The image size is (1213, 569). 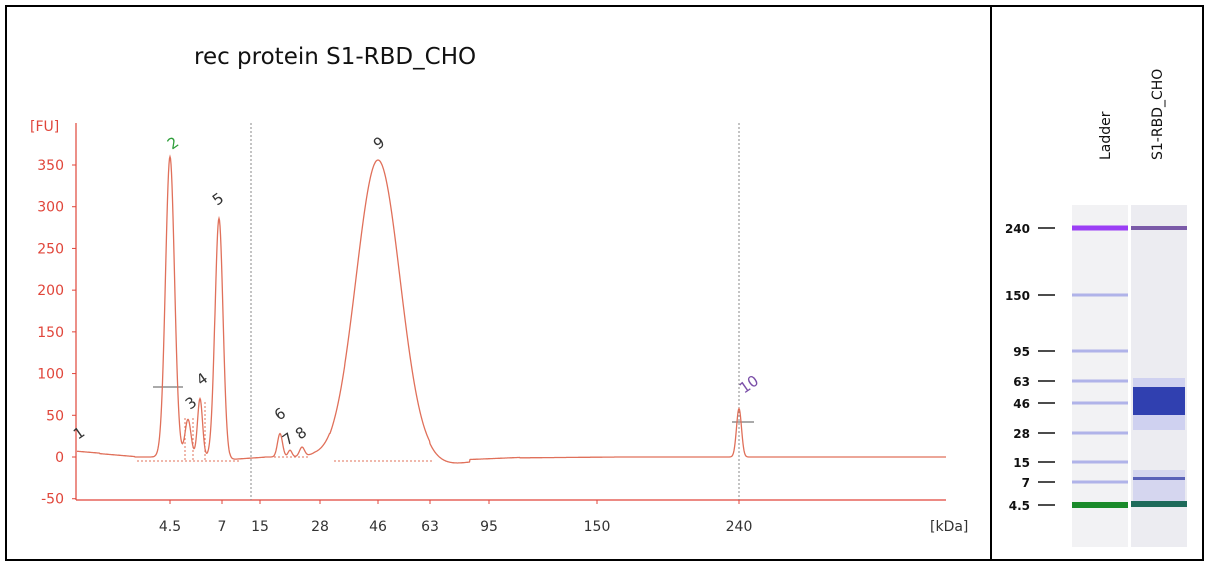 I want to click on gel-marker-label: 7, so click(x=1026, y=483).